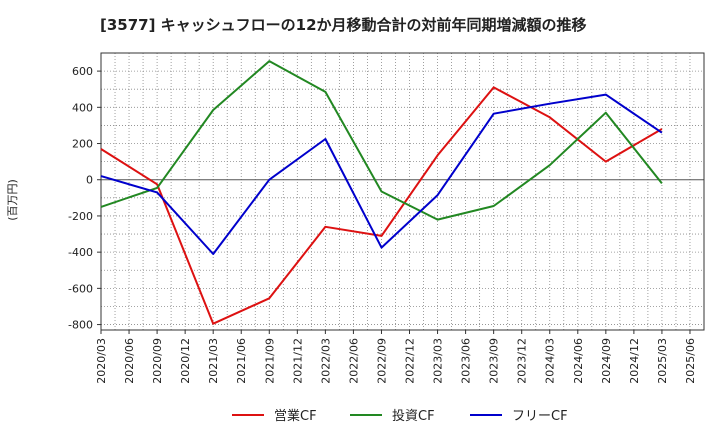  I want to click on y-tick-label: 200, so click(82, 144).